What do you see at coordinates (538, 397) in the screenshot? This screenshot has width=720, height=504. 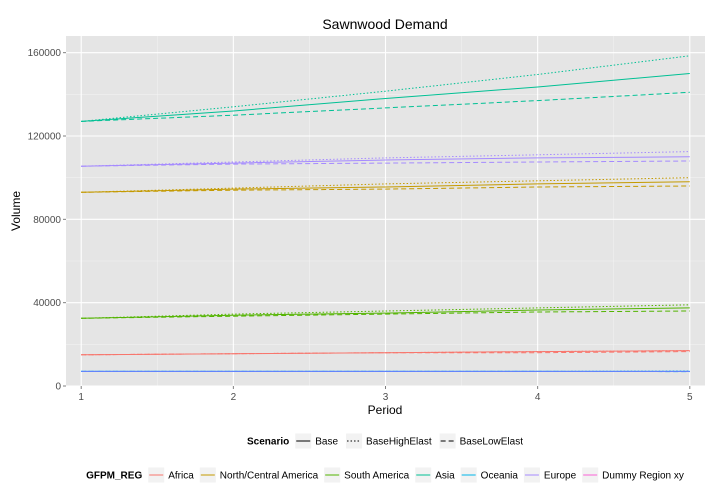 I see `x-tick-label: 4` at bounding box center [538, 397].